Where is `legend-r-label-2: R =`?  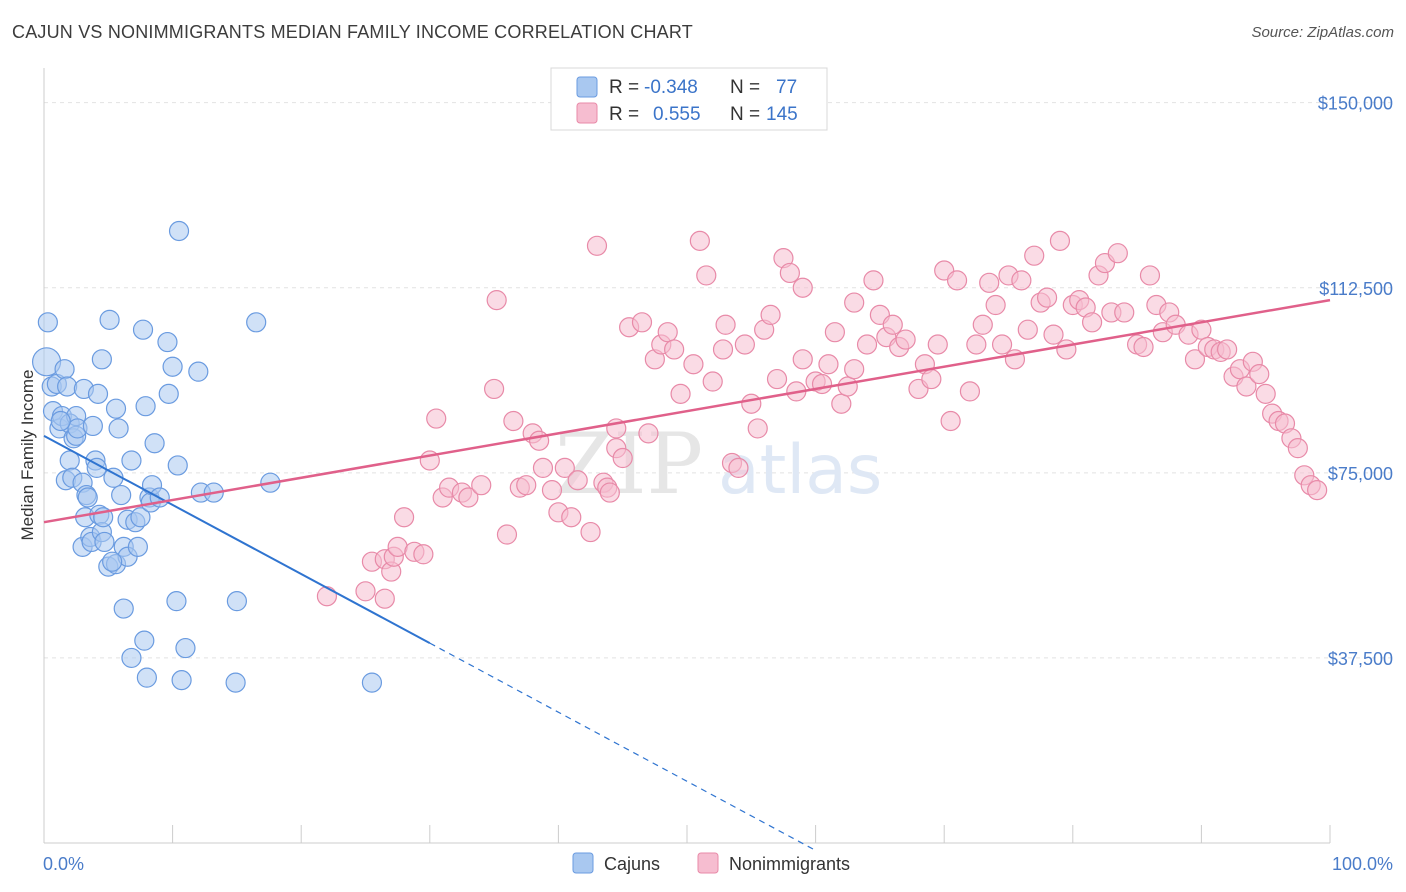 legend-r-label-2: R = is located at coordinates (624, 114).